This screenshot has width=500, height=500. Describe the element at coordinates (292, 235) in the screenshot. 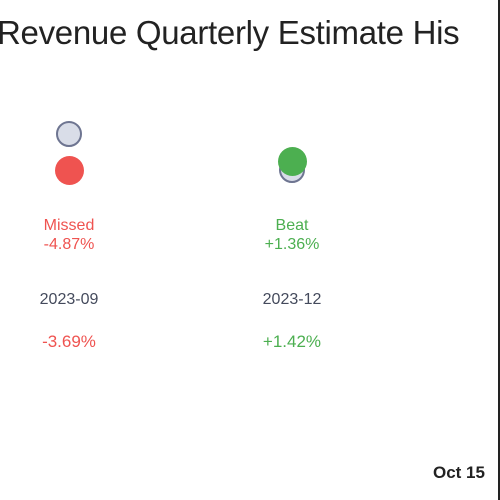

I see `surprise-label: Beat +1.36%` at that location.